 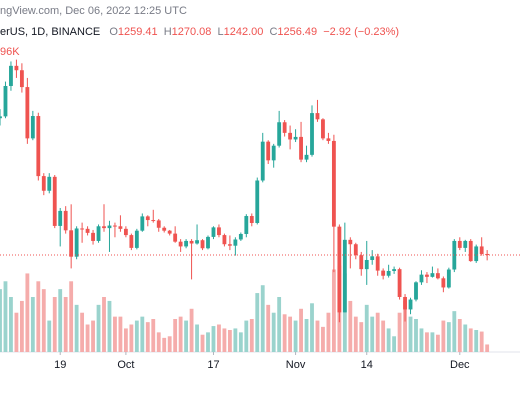 What do you see at coordinates (60, 365) in the screenshot?
I see `x-tick-label: 19` at bounding box center [60, 365].